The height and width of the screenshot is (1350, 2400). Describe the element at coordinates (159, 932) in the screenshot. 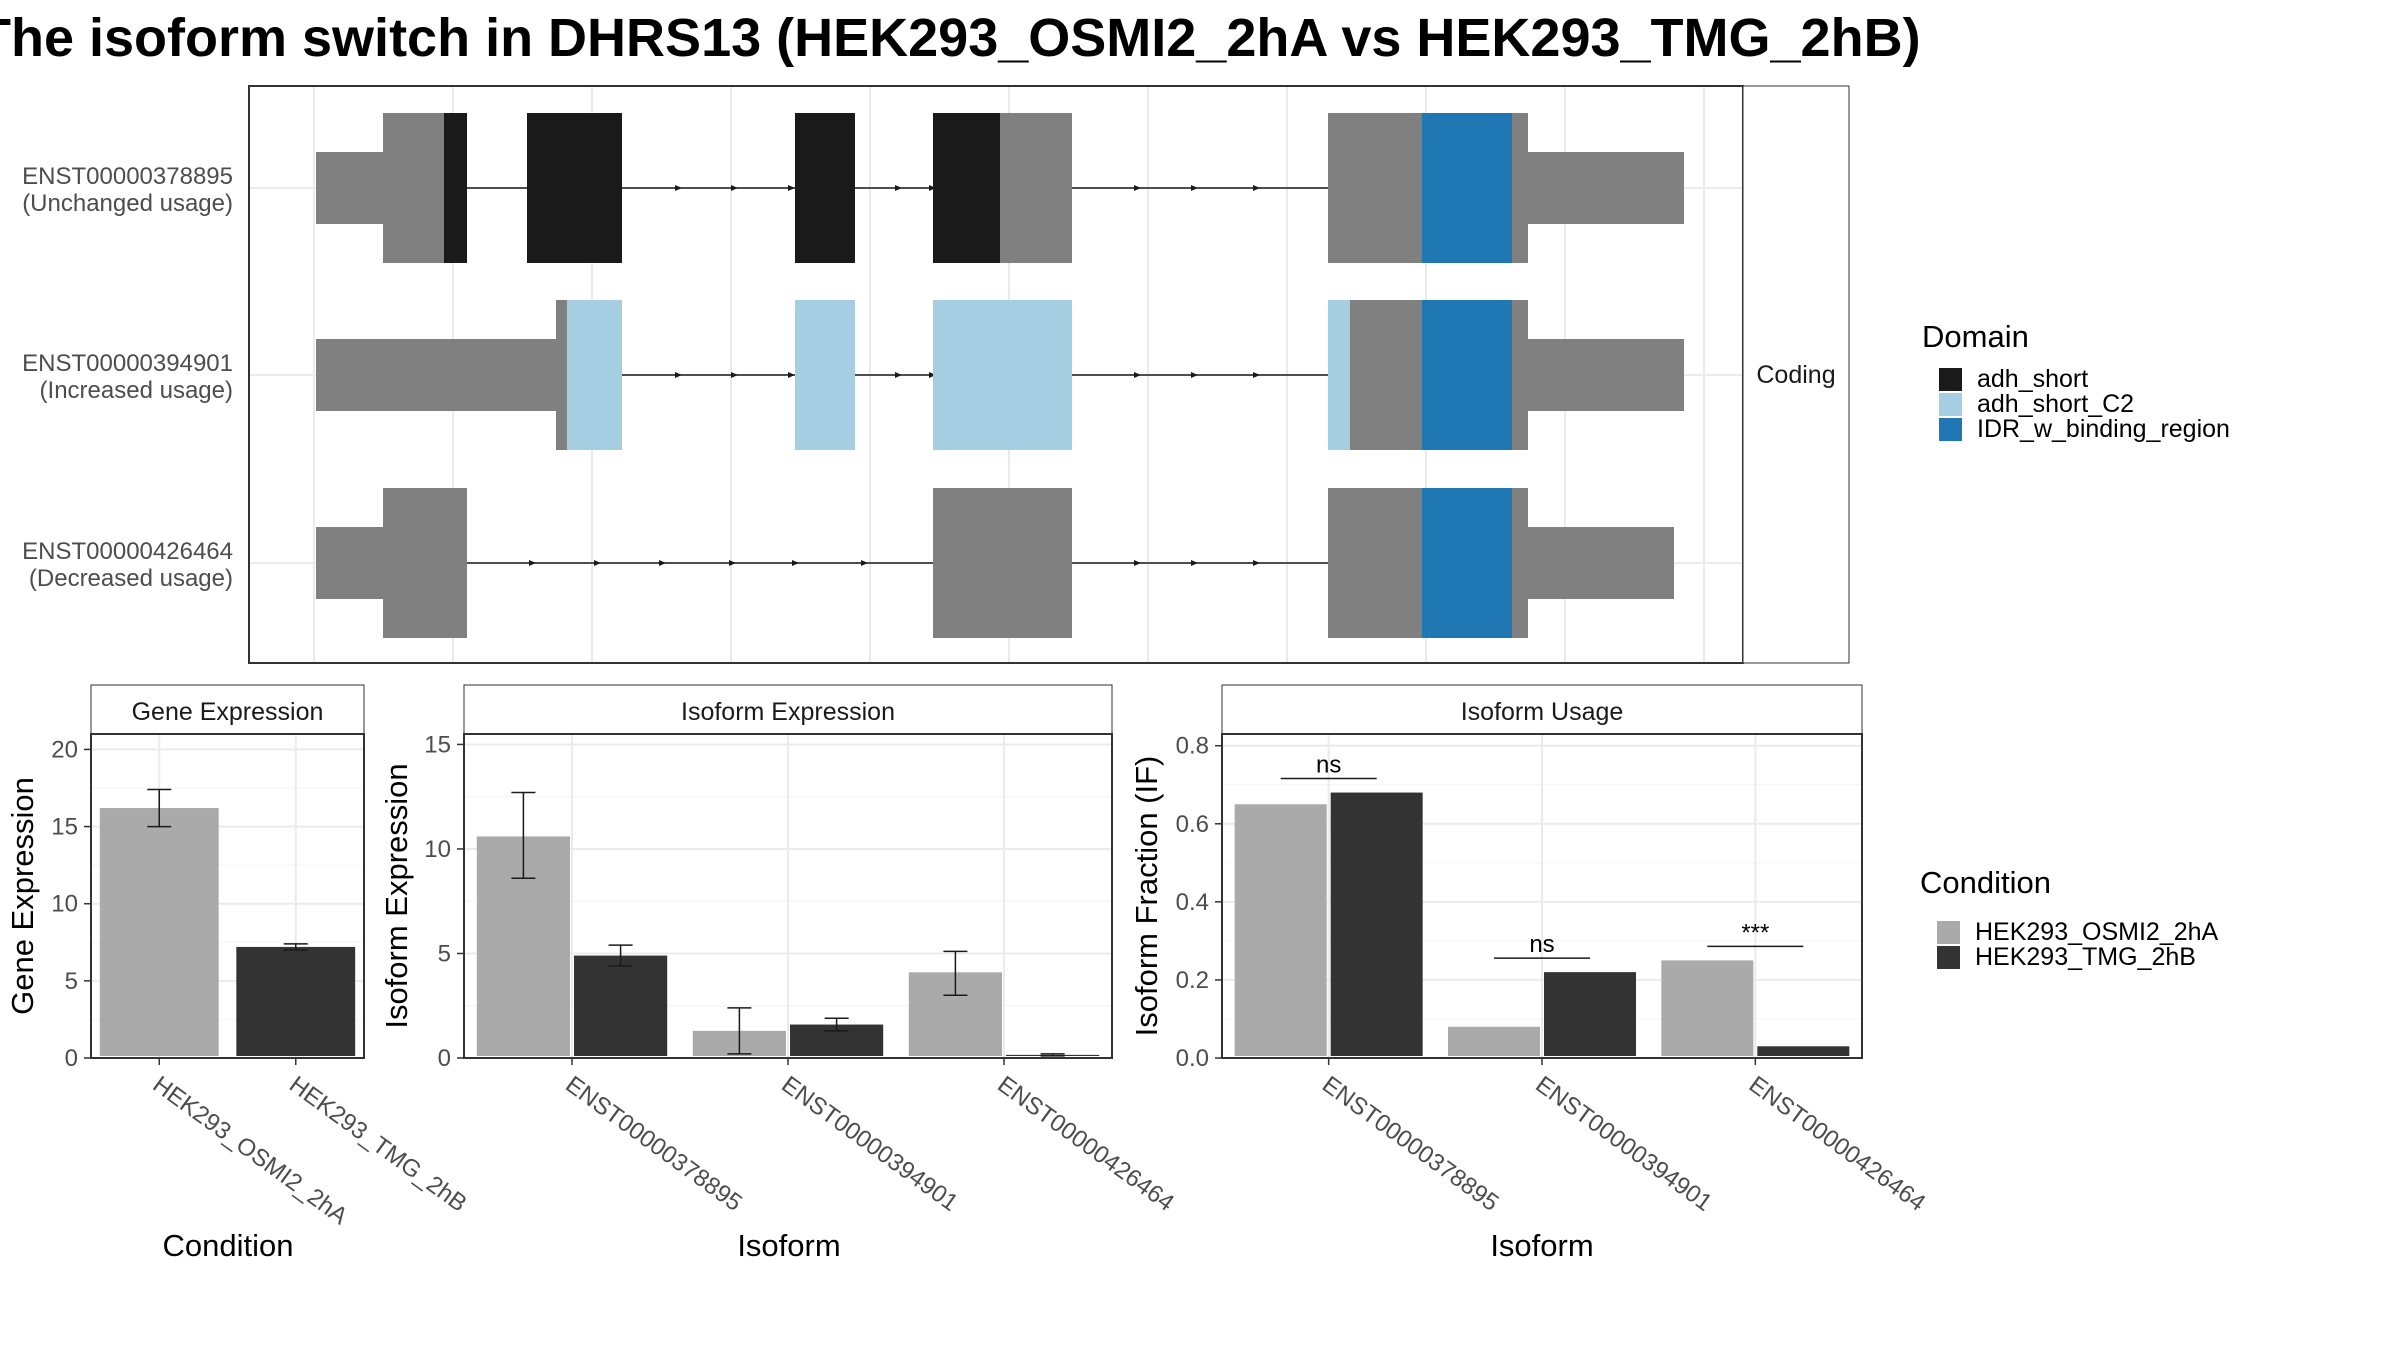

I see `bar-HEK293_OSMI2_2hA` at that location.